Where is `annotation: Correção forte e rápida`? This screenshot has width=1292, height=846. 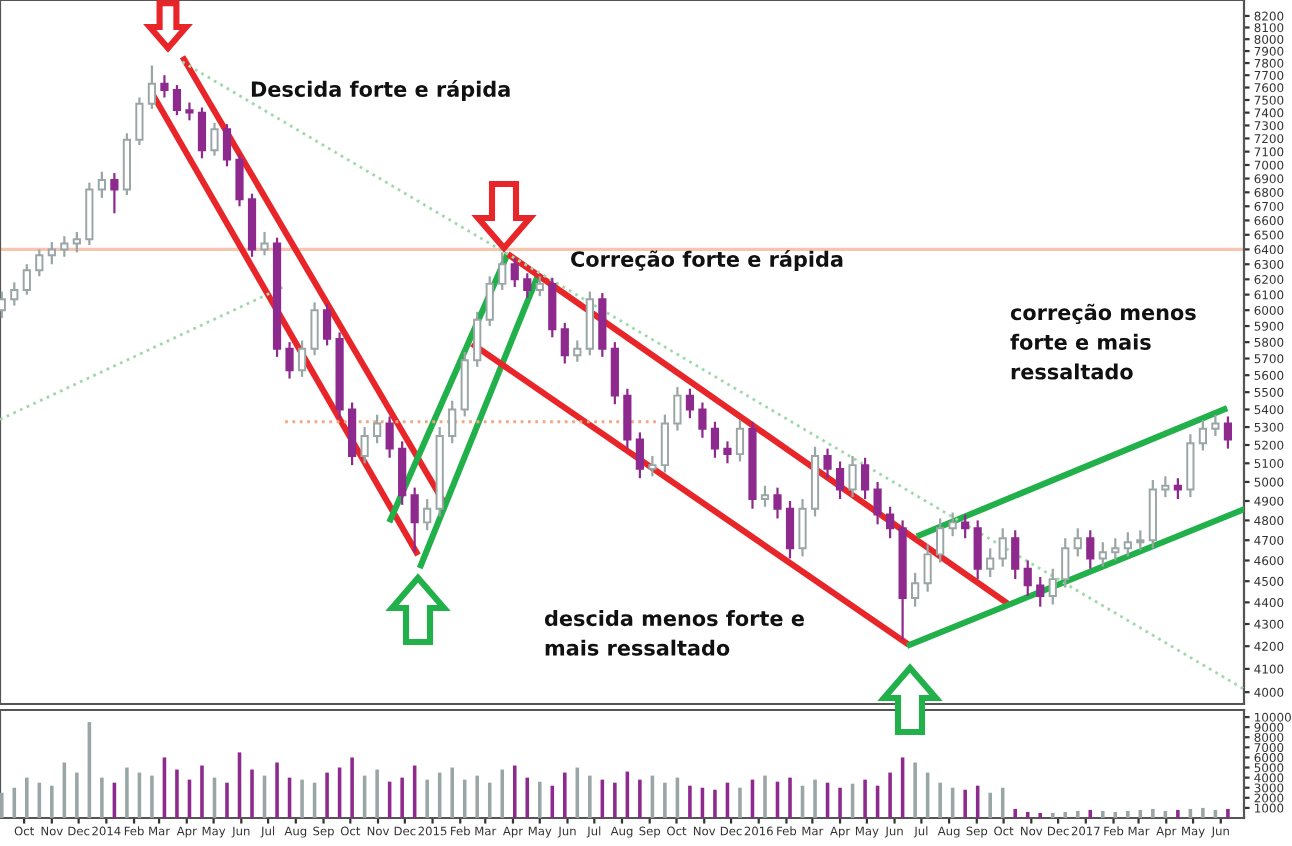 annotation: Correção forte e rápida is located at coordinates (707, 260).